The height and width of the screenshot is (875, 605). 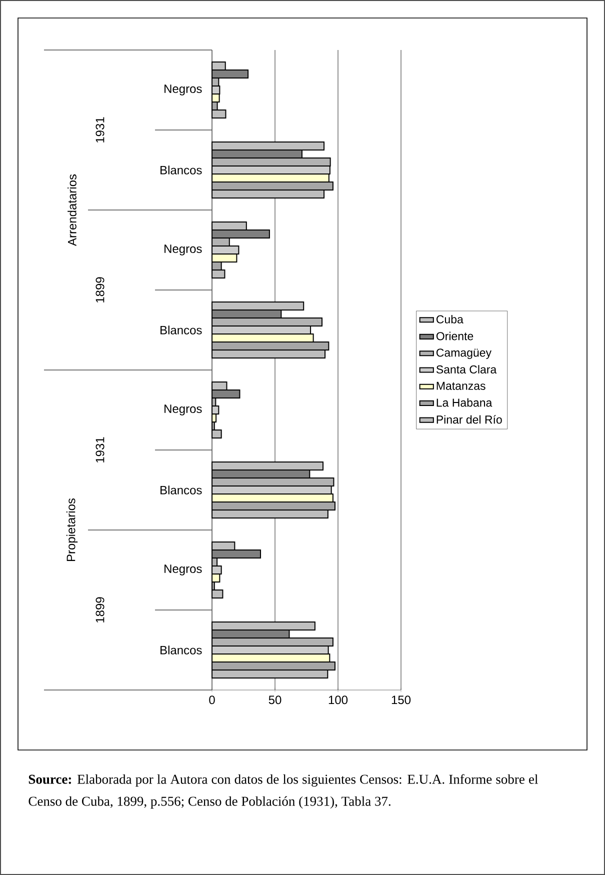 What do you see at coordinates (283, 791) in the screenshot?
I see `text: Source: Elaborada por la Autora con datos de los siguientes Censos: E.U.A. Informe sobre el Censo de Cuba, 1899, p.556; Censo de Población (1931), Tabla 37.` at bounding box center [283, 791].